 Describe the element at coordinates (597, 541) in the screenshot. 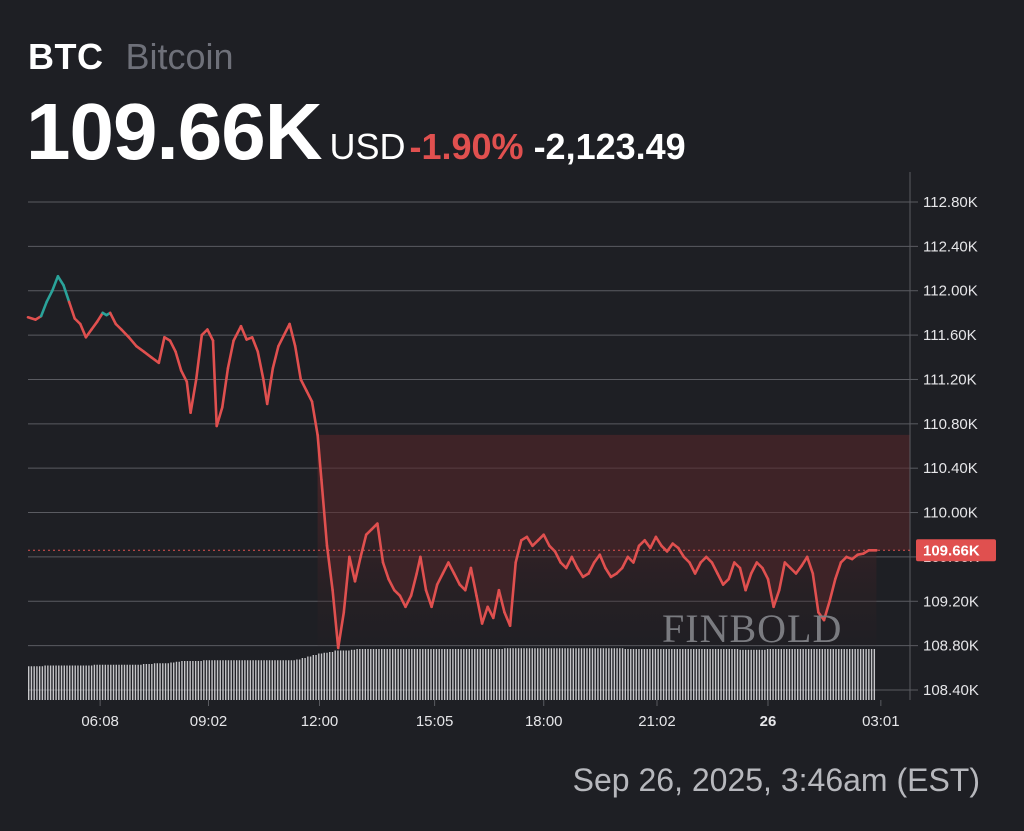

I see `area-fill-path` at that location.